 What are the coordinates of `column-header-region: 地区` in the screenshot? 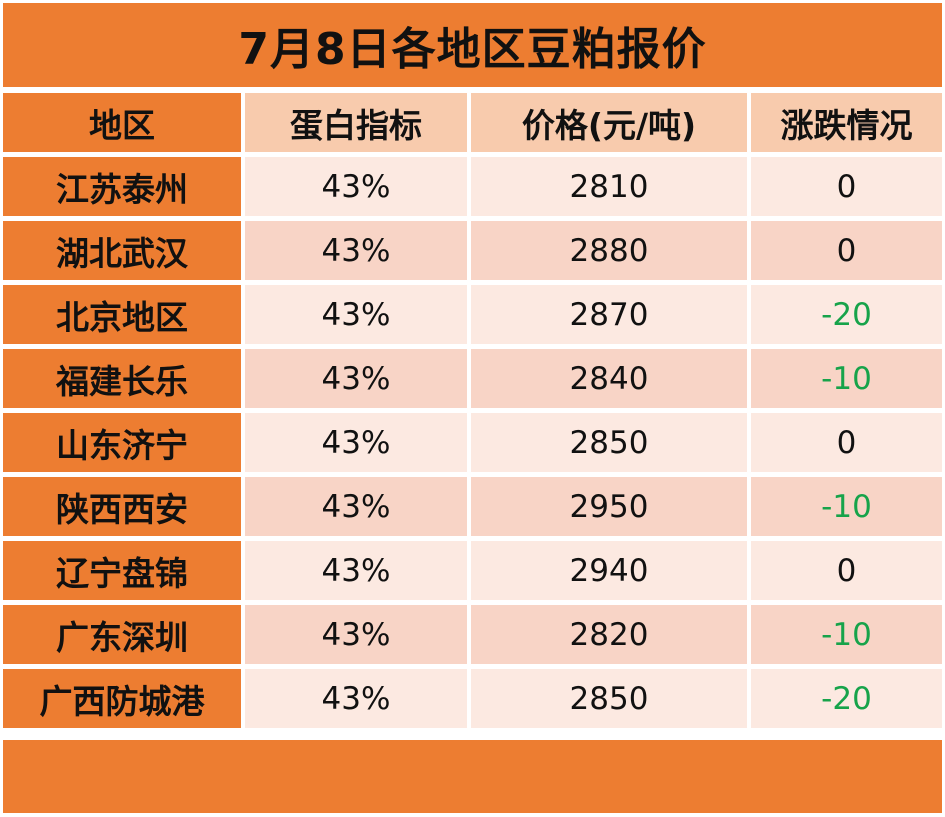 It's located at (122, 122).